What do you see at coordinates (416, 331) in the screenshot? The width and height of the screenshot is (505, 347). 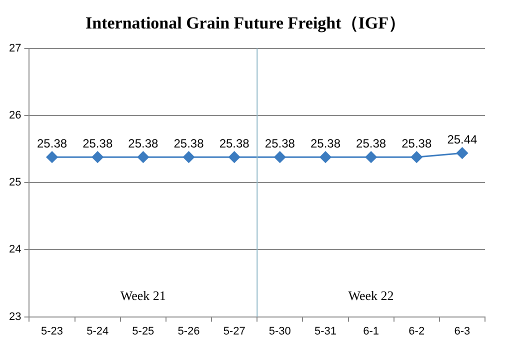 I see `x-tick-label: 6-2` at bounding box center [416, 331].